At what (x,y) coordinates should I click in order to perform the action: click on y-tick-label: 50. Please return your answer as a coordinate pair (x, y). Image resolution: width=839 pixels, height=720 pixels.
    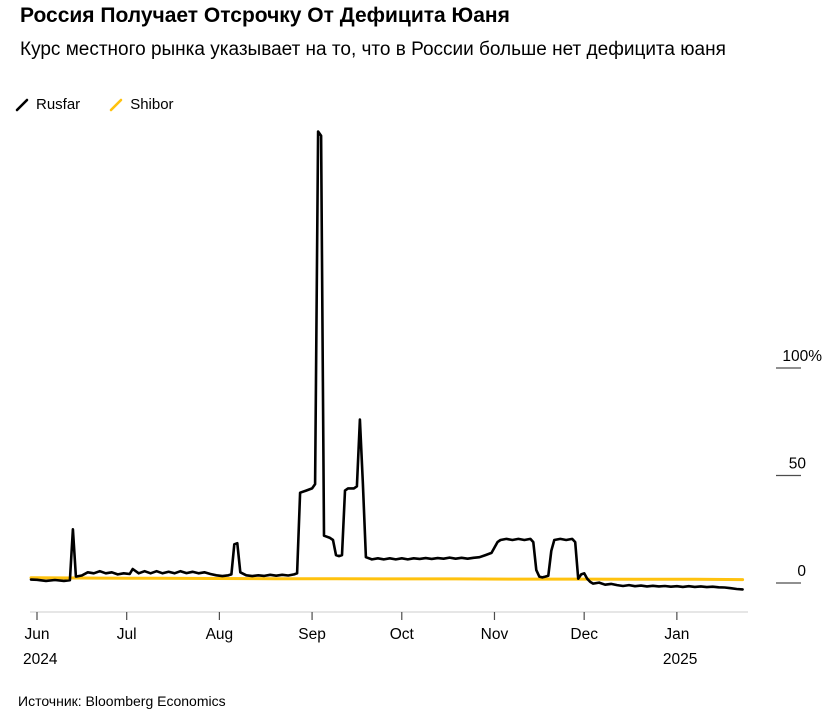
    Looking at the image, I should click on (798, 464).